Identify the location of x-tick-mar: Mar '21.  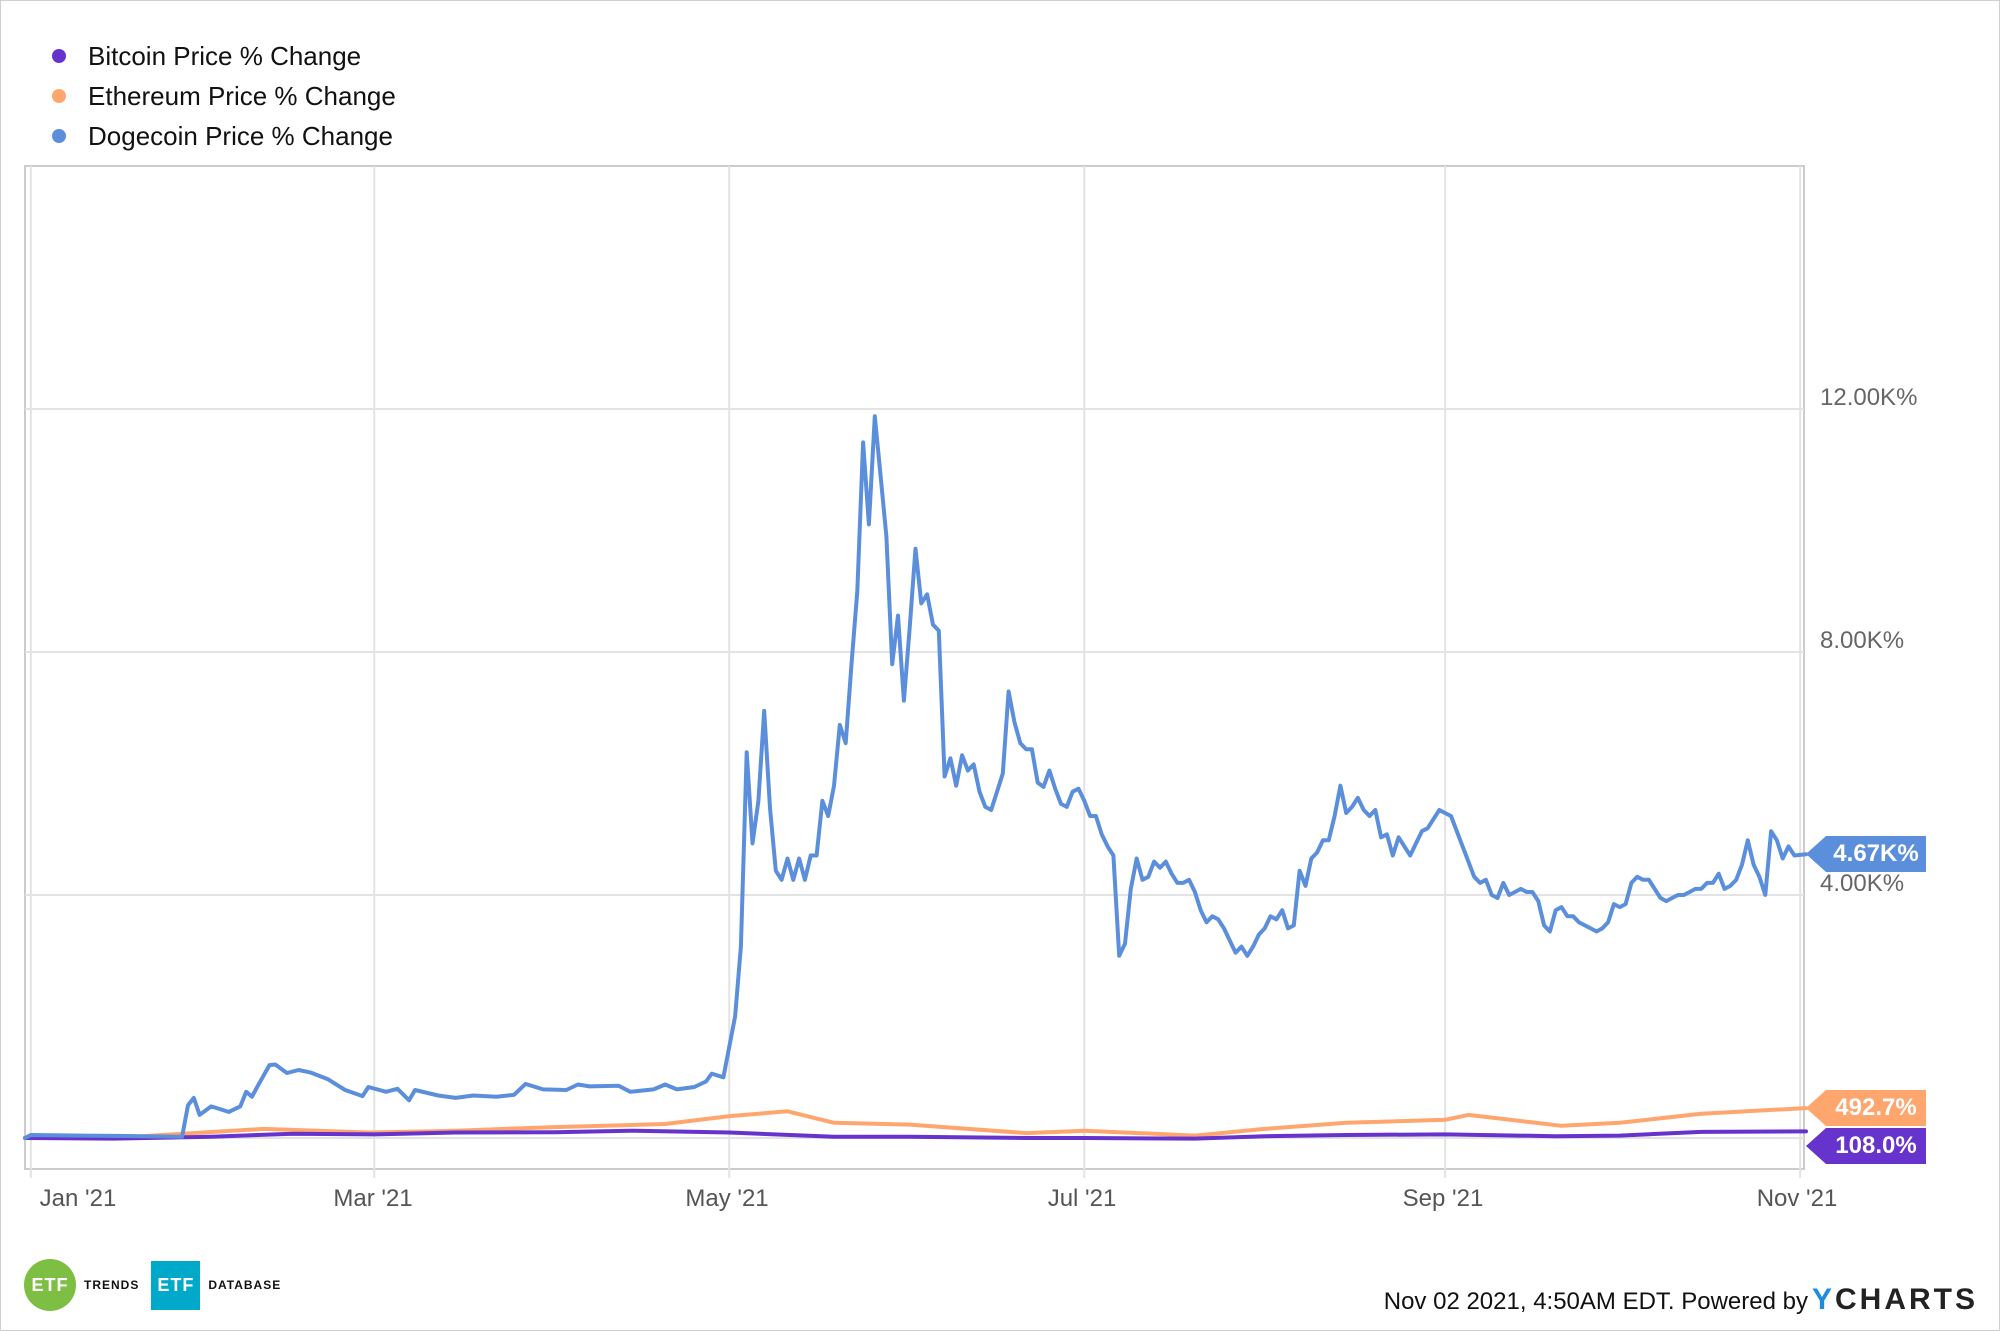
(373, 1198).